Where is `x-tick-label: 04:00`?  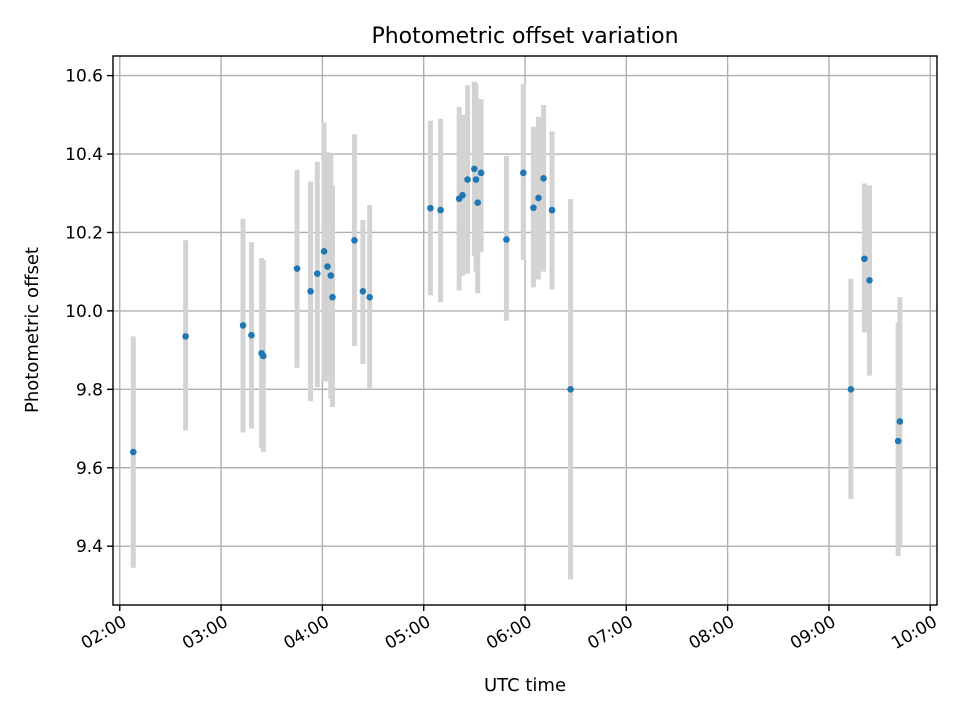
x-tick-label: 04:00 is located at coordinates (306, 633).